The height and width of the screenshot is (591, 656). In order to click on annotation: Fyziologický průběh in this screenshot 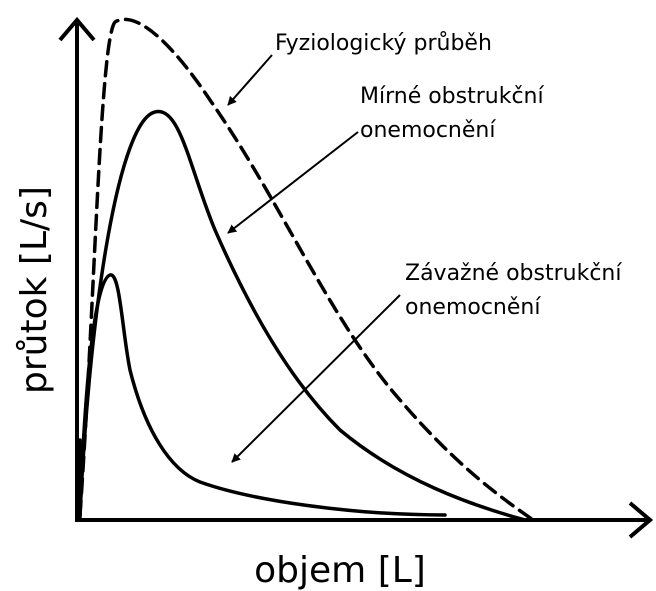, I will do `click(383, 43)`.